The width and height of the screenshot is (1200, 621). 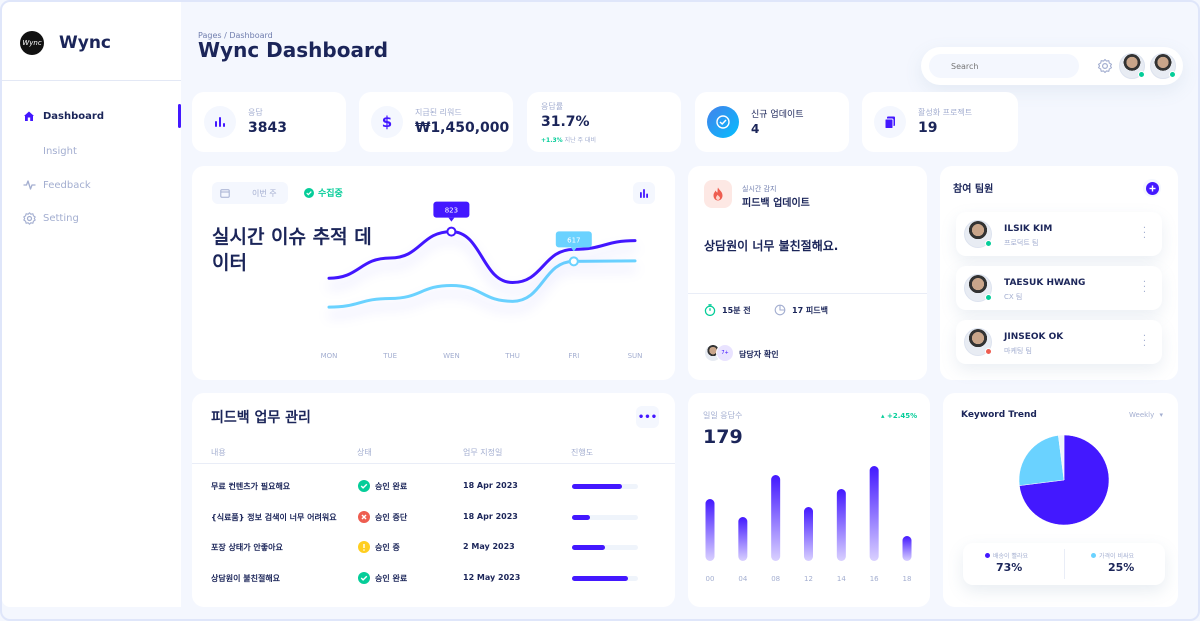 I want to click on check-circle-icon, so click(x=364, y=486).